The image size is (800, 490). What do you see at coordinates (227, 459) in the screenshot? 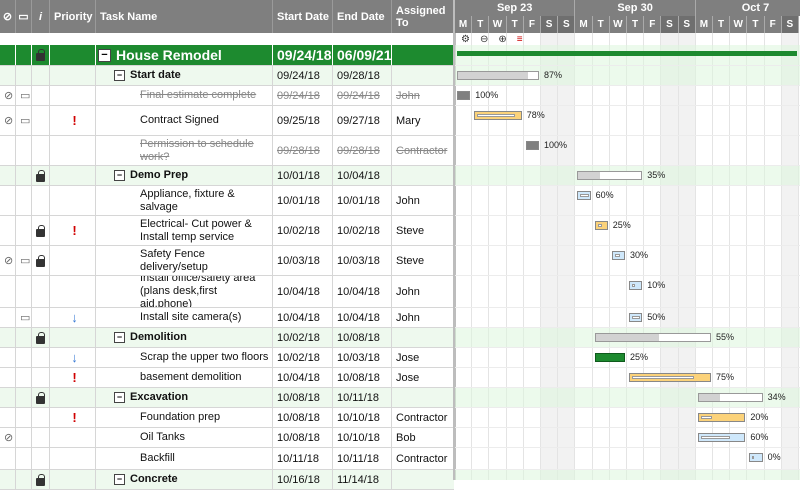
I see `task-row: Backfill 10/11/18 10/11/18 Contractor` at bounding box center [227, 459].